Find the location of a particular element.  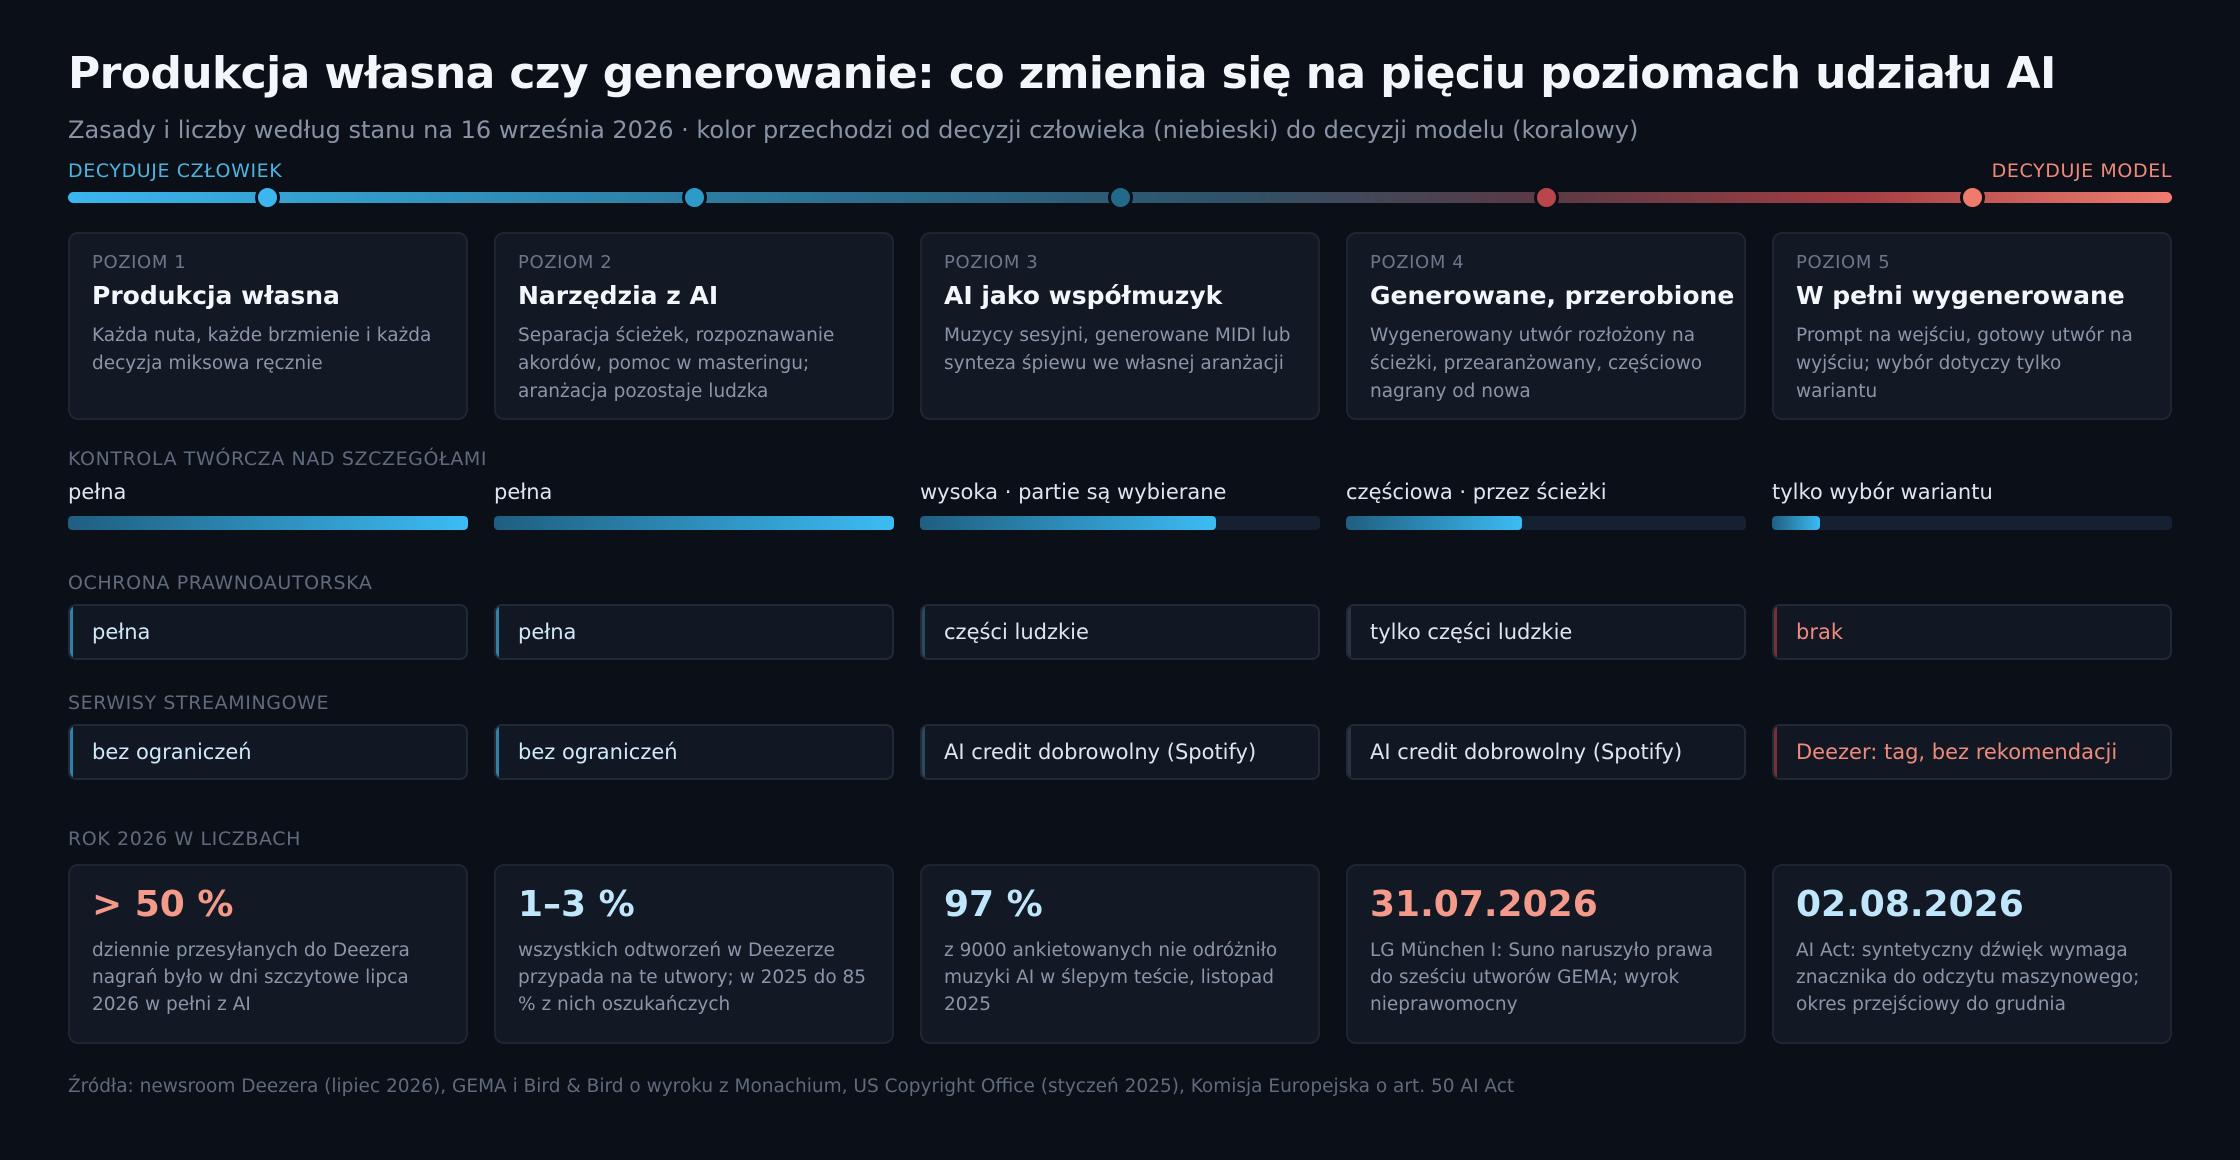

copyright-status-4: tylko części ludzkie is located at coordinates (1546, 632).